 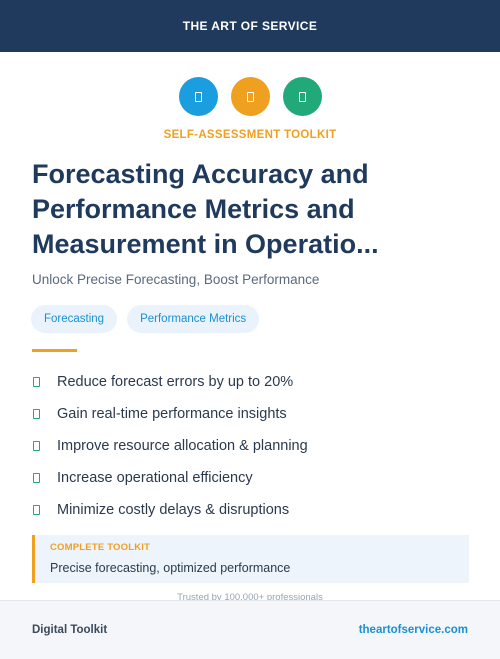 I want to click on header-bar: THE ART OF SERVICE, so click(x=250, y=26).